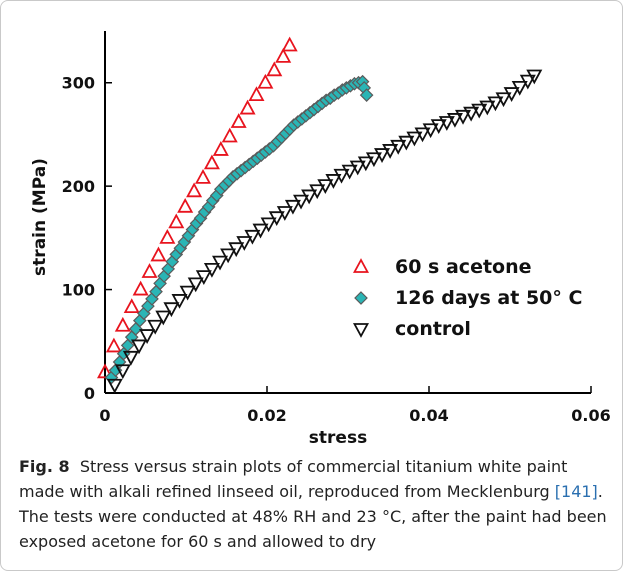 This screenshot has width=623, height=571. I want to click on legend-entry-label: 60 s acetone, so click(463, 267).